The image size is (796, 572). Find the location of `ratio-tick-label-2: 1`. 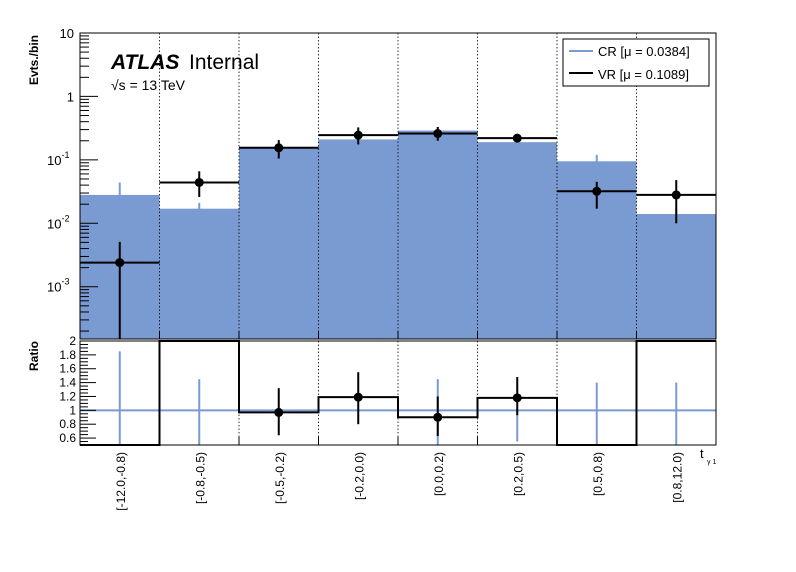

ratio-tick-label-2: 1 is located at coordinates (72, 410).